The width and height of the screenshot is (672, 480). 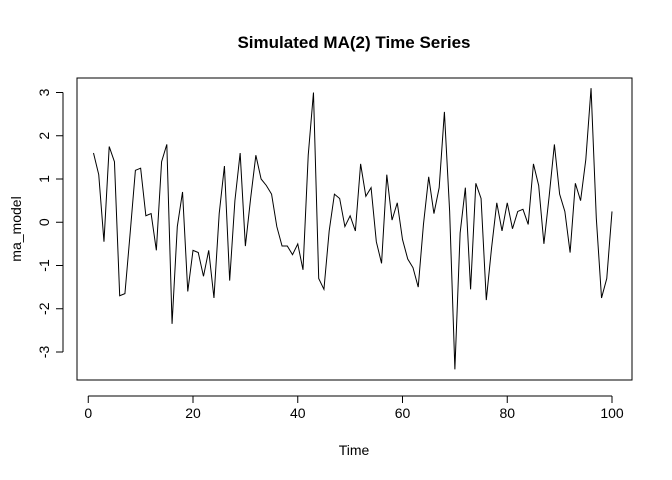 What do you see at coordinates (44, 265) in the screenshot?
I see `y-tick-label: -1` at bounding box center [44, 265].